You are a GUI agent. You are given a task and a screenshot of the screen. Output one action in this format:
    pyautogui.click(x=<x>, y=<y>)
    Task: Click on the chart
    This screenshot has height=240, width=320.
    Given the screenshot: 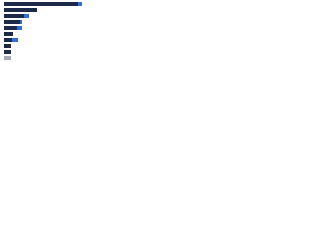 What is the action you would take?
    pyautogui.click(x=50, y=35)
    